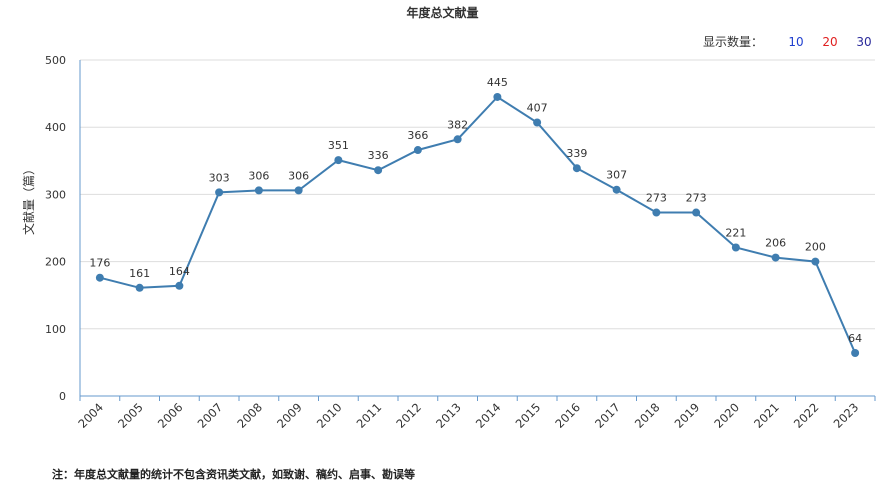  Describe the element at coordinates (726, 415) in the screenshot. I see `x-tick-label: 2020` at that location.